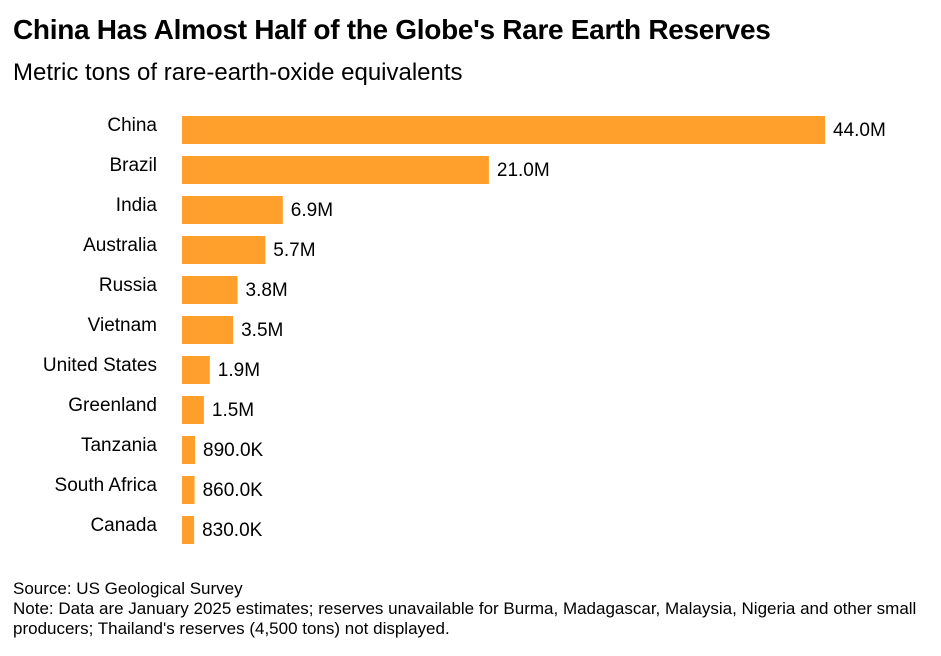 Image resolution: width=941 pixels, height=656 pixels. Describe the element at coordinates (232, 530) in the screenshot. I see `value-label-canada: 830.0K` at that location.